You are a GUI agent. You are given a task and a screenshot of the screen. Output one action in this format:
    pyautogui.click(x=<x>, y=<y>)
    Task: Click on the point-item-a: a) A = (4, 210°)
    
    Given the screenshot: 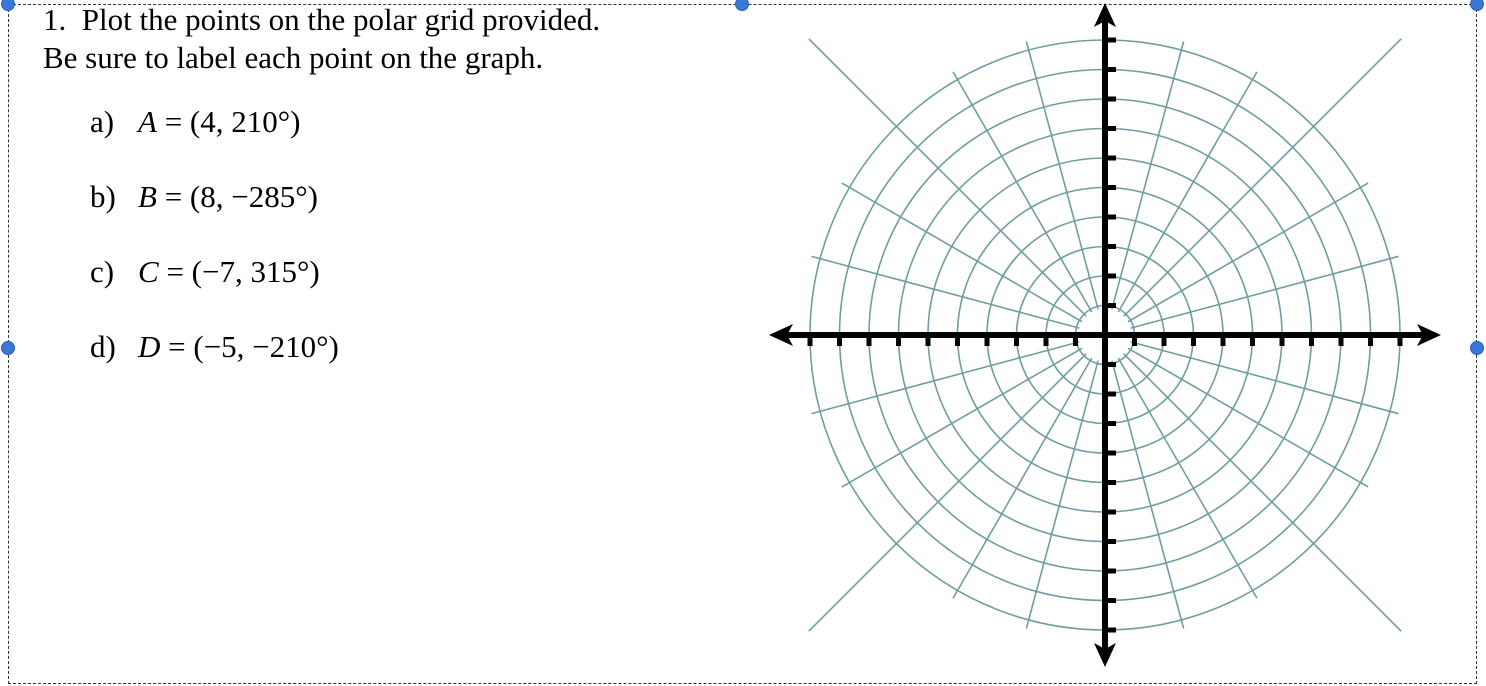 What is the action you would take?
    pyautogui.click(x=195, y=122)
    